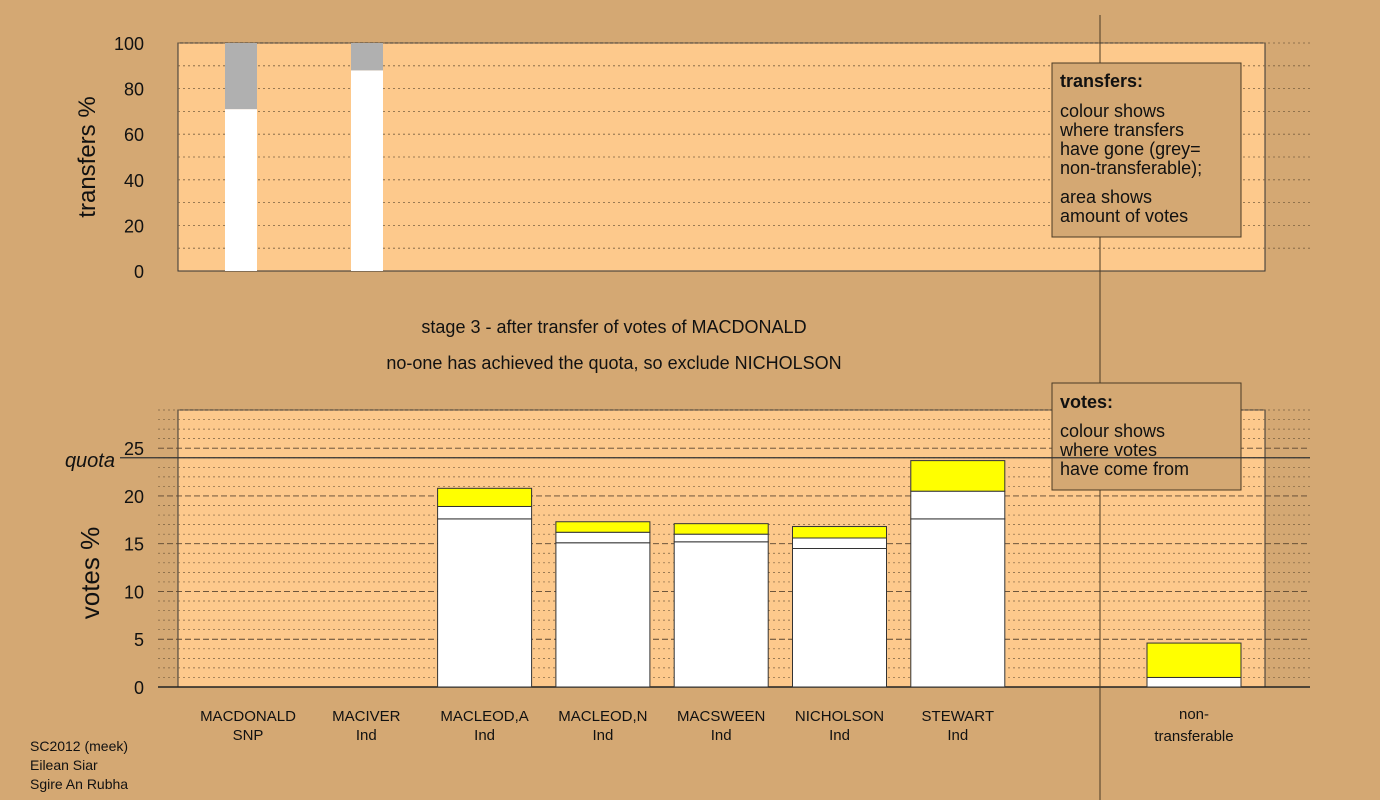  What do you see at coordinates (1130, 149) in the screenshot?
I see `transfers-legend-line: have gone (grey=` at bounding box center [1130, 149].